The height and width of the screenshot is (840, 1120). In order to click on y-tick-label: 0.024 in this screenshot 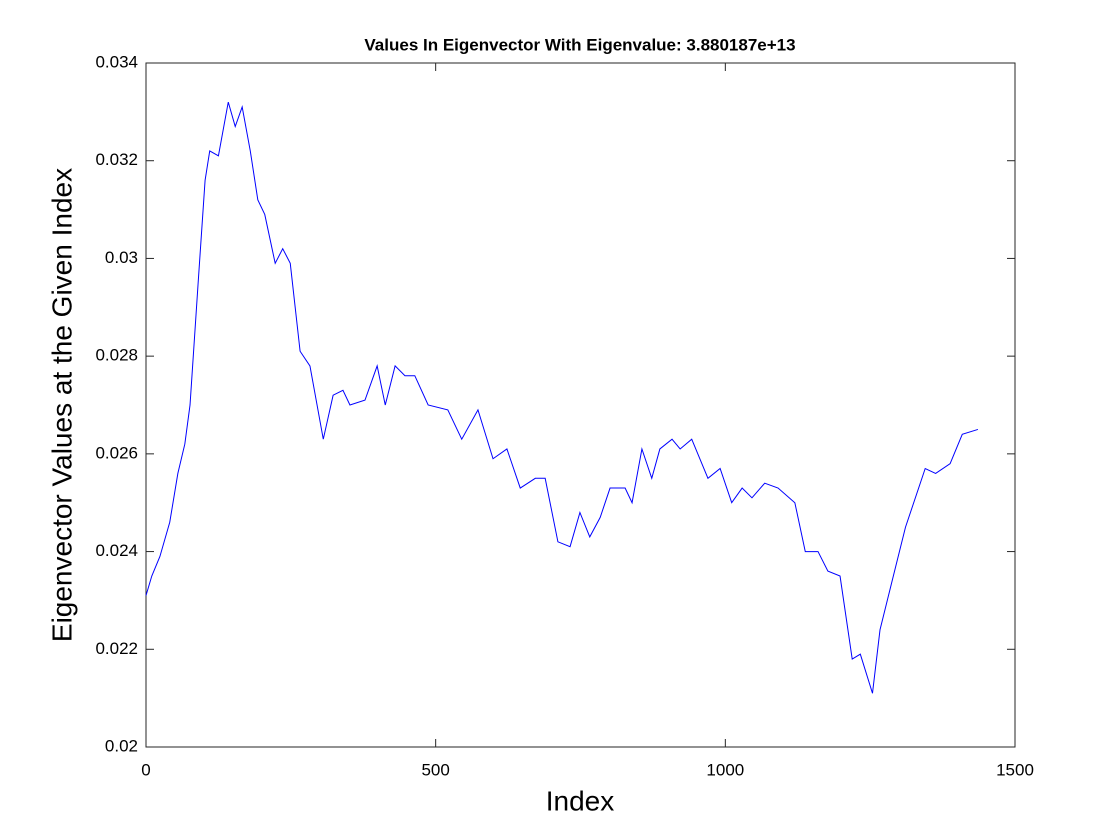, I will do `click(116, 550)`.